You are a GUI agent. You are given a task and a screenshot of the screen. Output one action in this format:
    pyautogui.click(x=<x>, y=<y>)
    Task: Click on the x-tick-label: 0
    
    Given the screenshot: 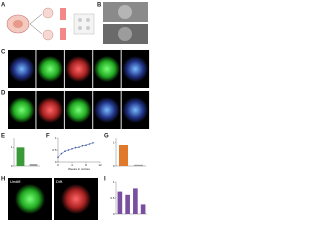 What is the action you would take?
    pyautogui.click(x=58, y=165)
    